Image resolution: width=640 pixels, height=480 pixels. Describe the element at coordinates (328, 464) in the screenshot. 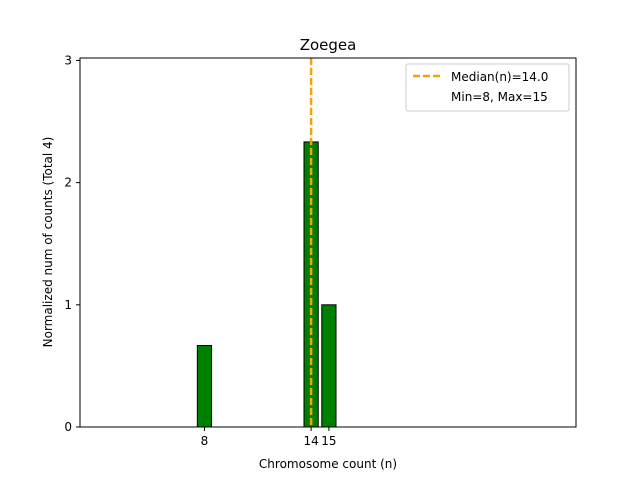

I see `x-axis-label: Chromosome count (n)` at that location.